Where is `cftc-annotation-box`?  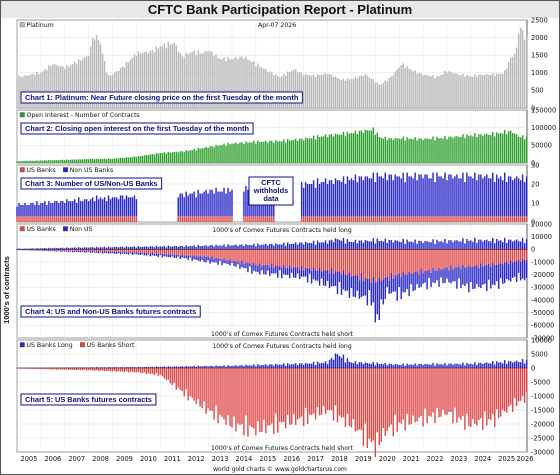
cftc-annotation-box is located at coordinates (271, 191).